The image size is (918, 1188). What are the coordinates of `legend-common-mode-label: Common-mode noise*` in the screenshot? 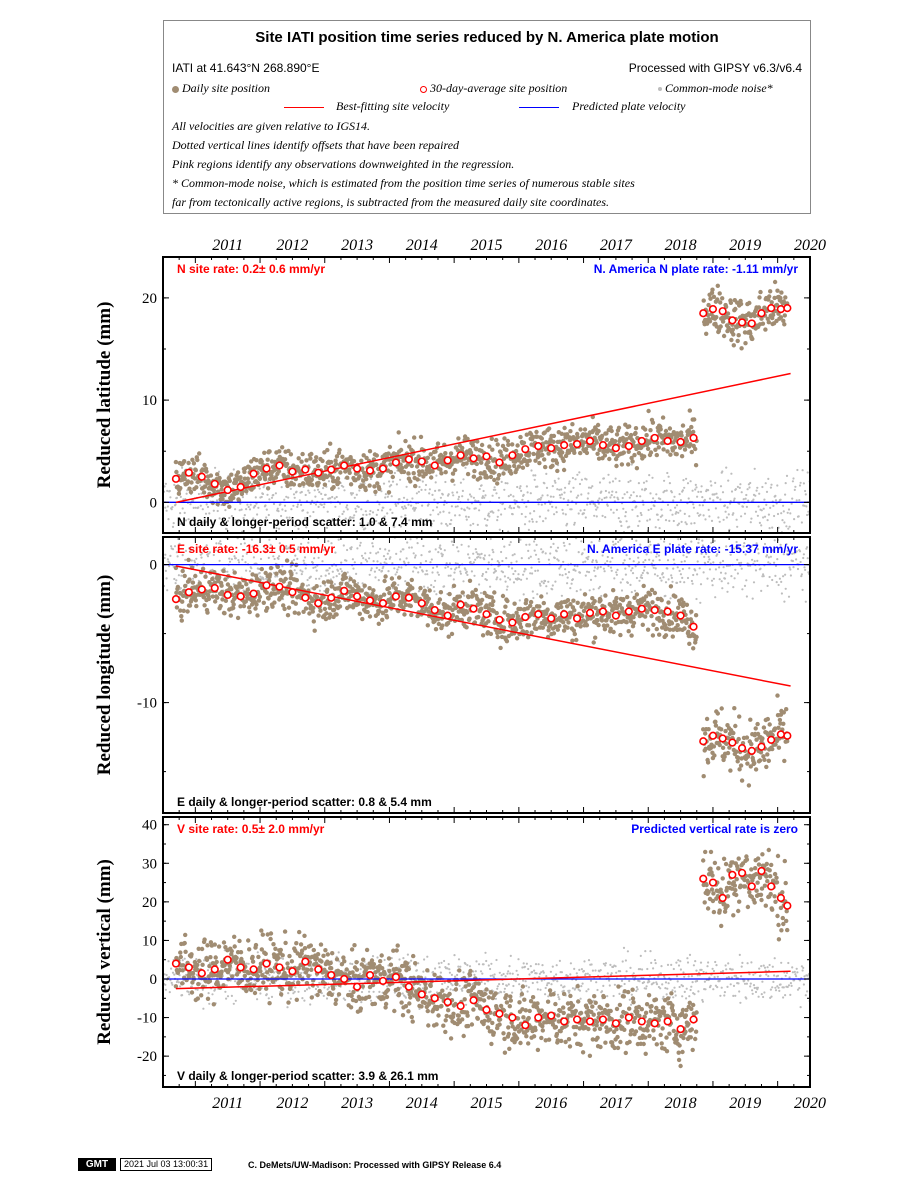 It's located at (719, 88).